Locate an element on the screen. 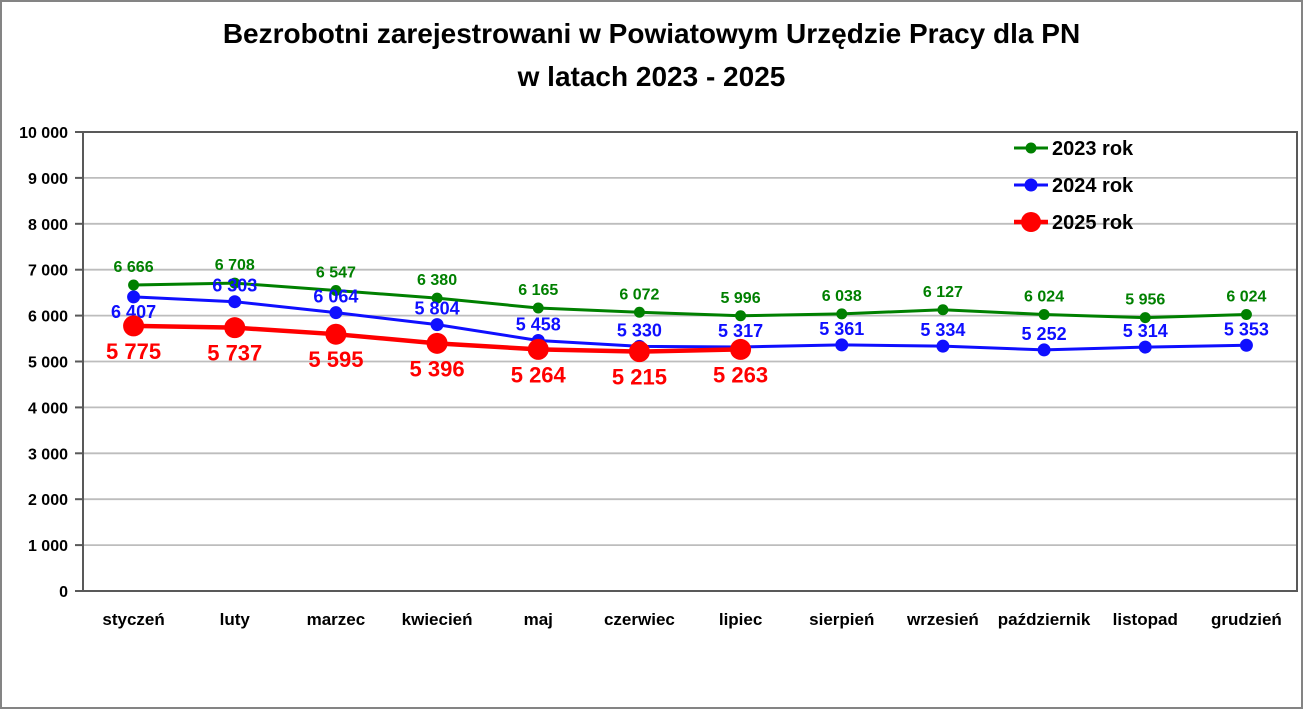  data-label: 5 215 is located at coordinates (639, 377).